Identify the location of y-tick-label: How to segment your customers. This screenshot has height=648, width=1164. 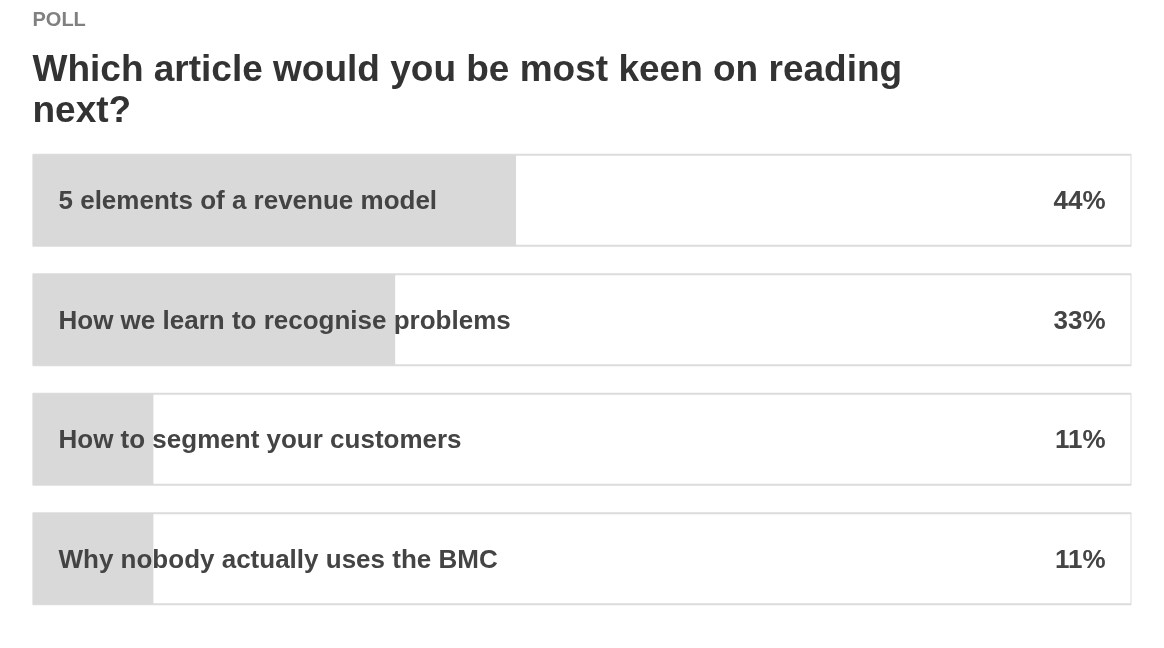
(260, 439).